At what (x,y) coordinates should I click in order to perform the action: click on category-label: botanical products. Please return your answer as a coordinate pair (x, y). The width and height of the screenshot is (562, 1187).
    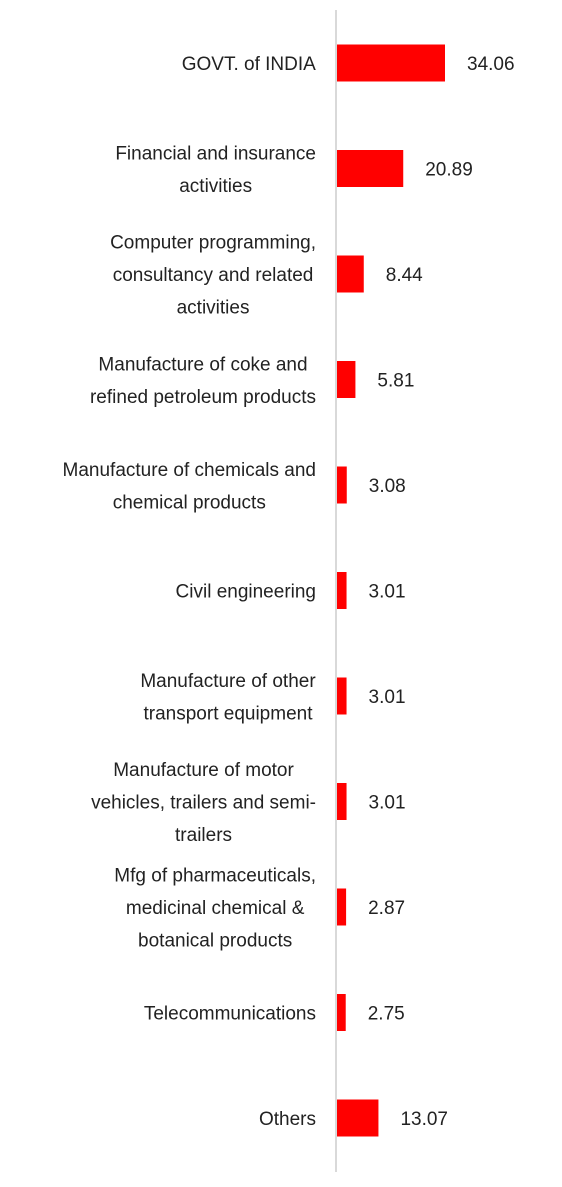
    Looking at the image, I should click on (215, 941).